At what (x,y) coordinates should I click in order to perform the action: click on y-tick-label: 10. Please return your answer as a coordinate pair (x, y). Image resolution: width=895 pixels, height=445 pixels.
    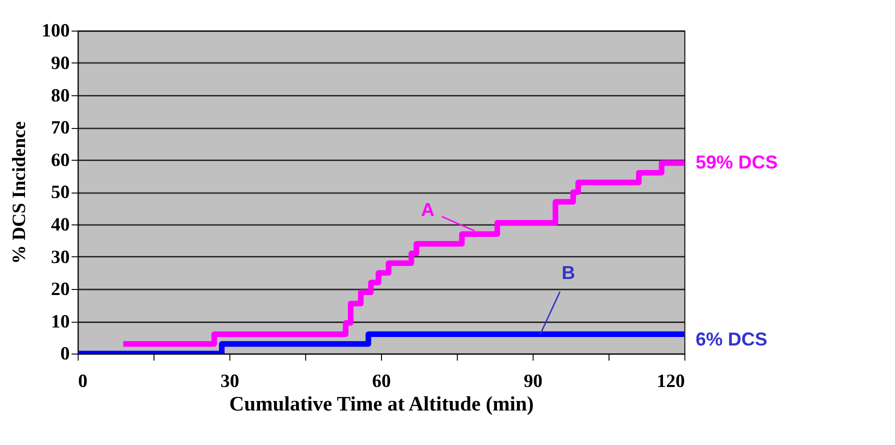
    Looking at the image, I should click on (60, 321).